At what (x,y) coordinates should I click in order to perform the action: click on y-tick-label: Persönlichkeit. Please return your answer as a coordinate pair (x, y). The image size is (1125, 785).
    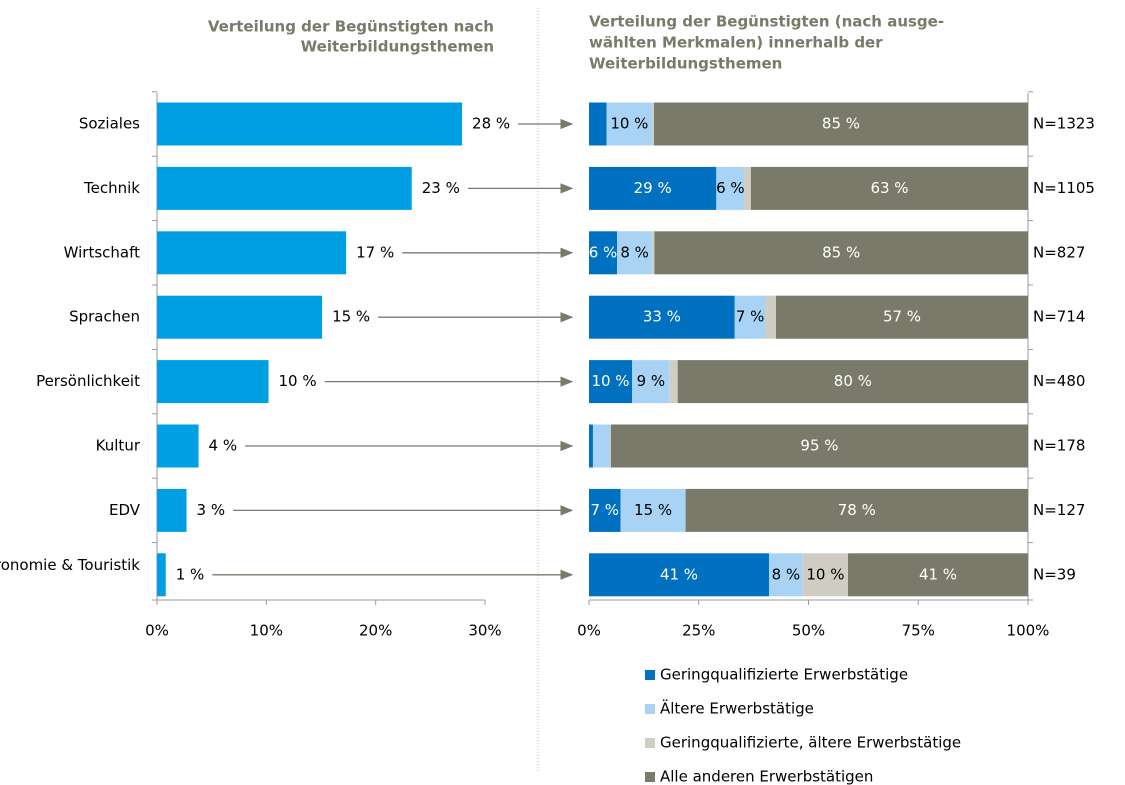
    Looking at the image, I should click on (88, 381).